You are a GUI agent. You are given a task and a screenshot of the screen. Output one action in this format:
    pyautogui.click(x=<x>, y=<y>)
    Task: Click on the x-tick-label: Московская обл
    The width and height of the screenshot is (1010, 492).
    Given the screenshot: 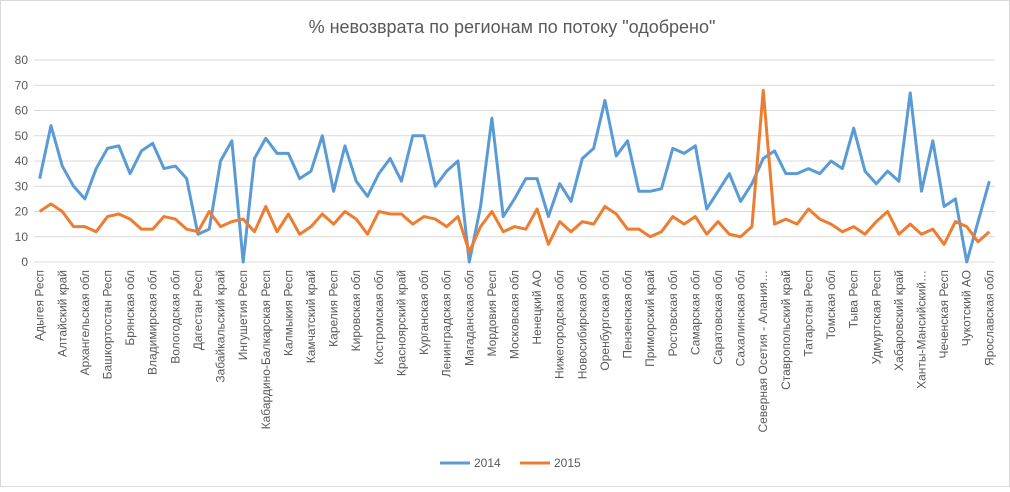 What is the action you would take?
    pyautogui.click(x=515, y=314)
    